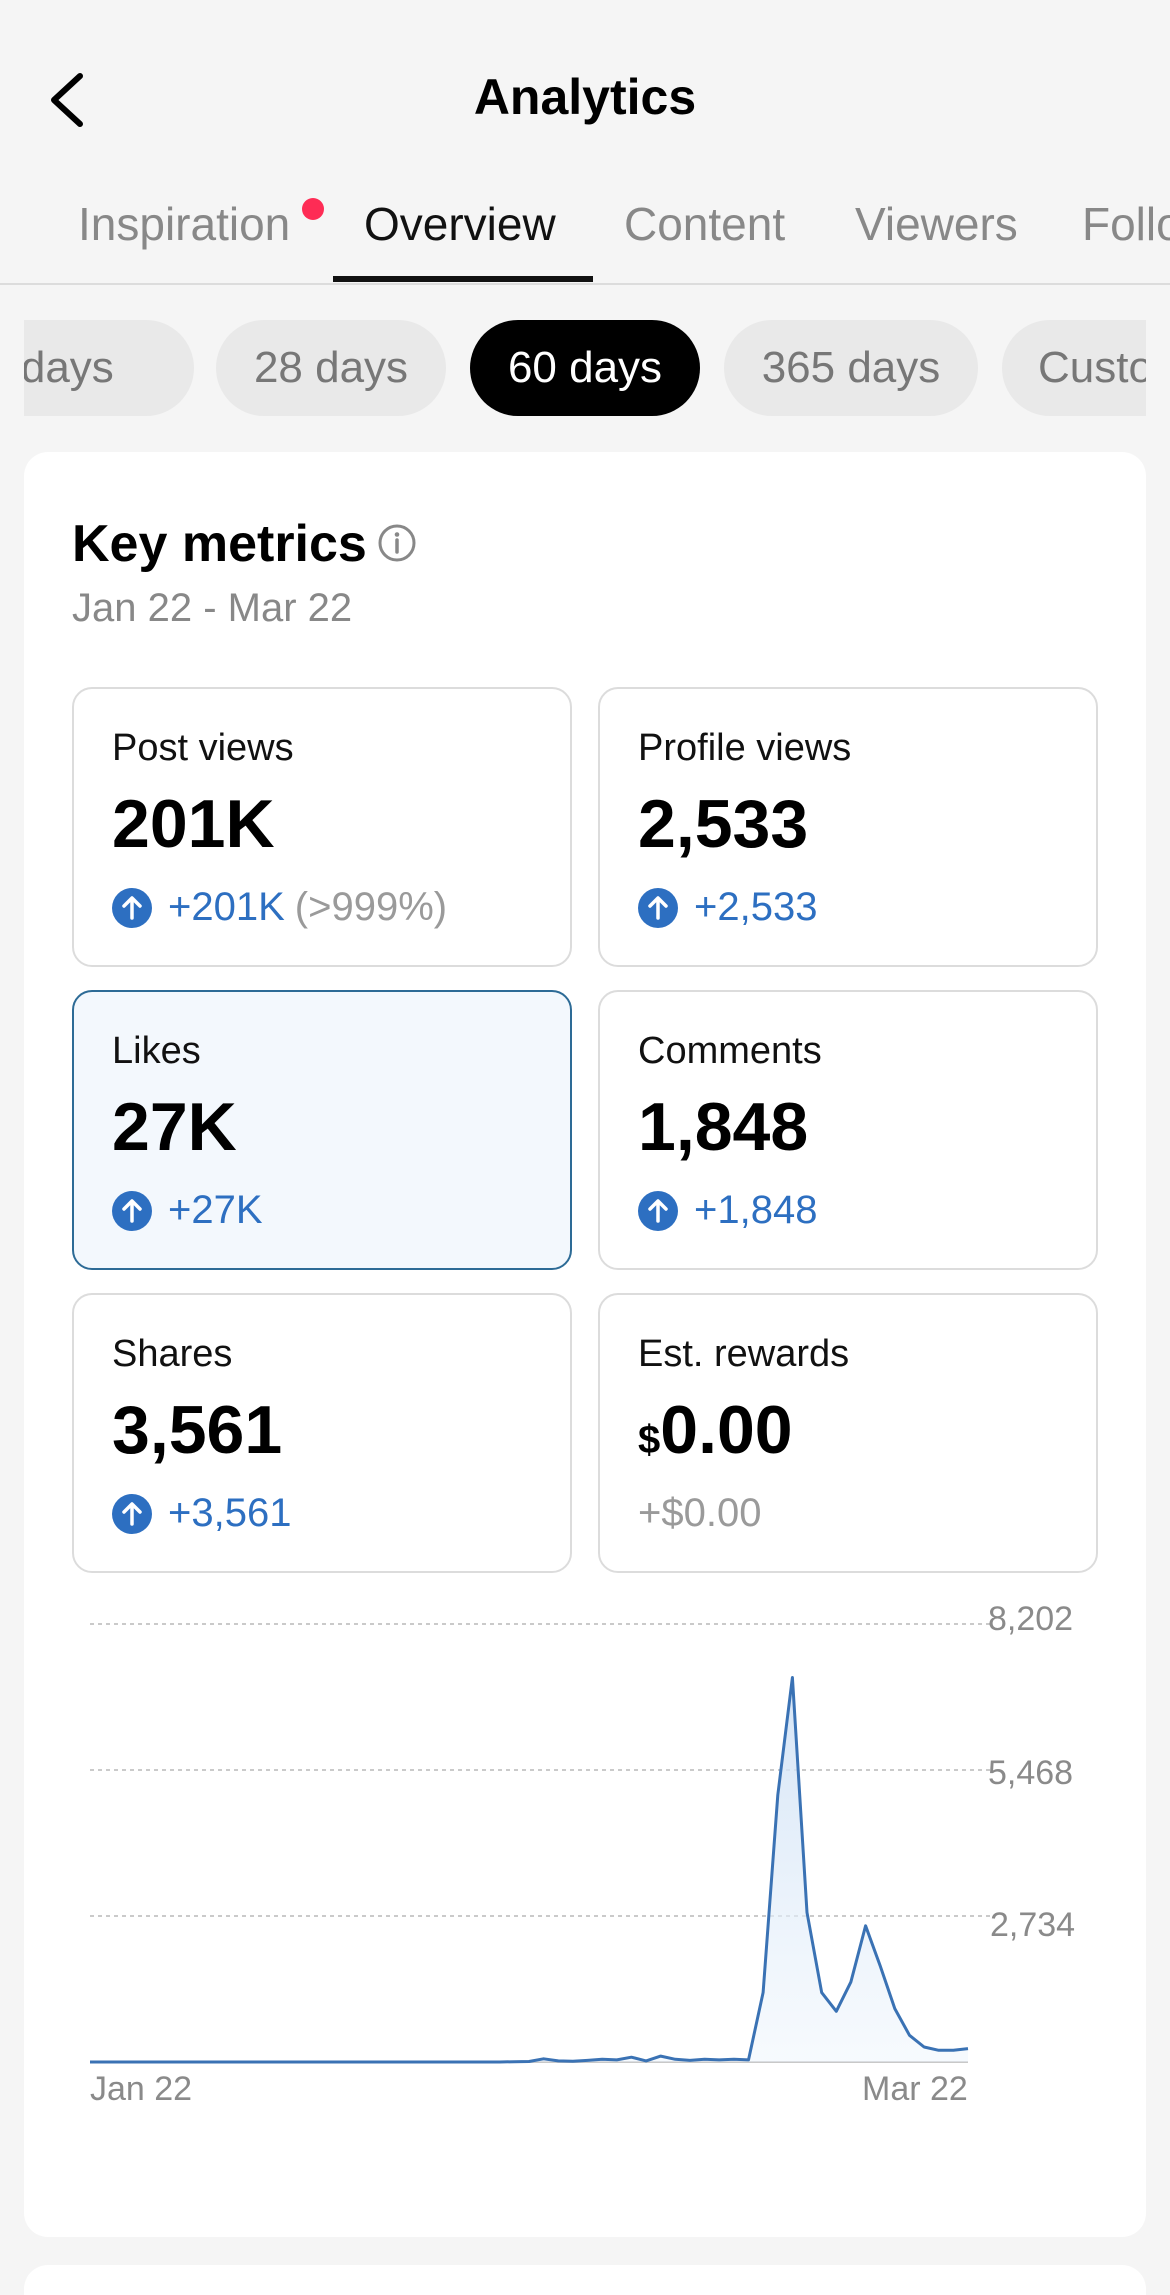 This screenshot has width=1170, height=2295. Describe the element at coordinates (322, 1433) in the screenshot. I see `metric-shares: Shares 3,561 +3,561` at that location.